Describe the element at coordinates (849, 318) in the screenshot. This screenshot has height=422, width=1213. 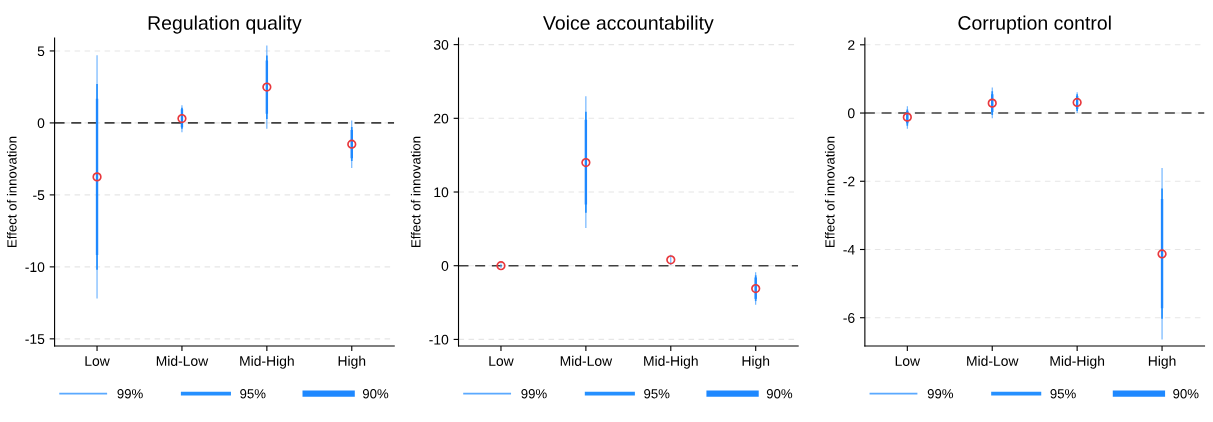
I see `y-tick-label: -6` at that location.